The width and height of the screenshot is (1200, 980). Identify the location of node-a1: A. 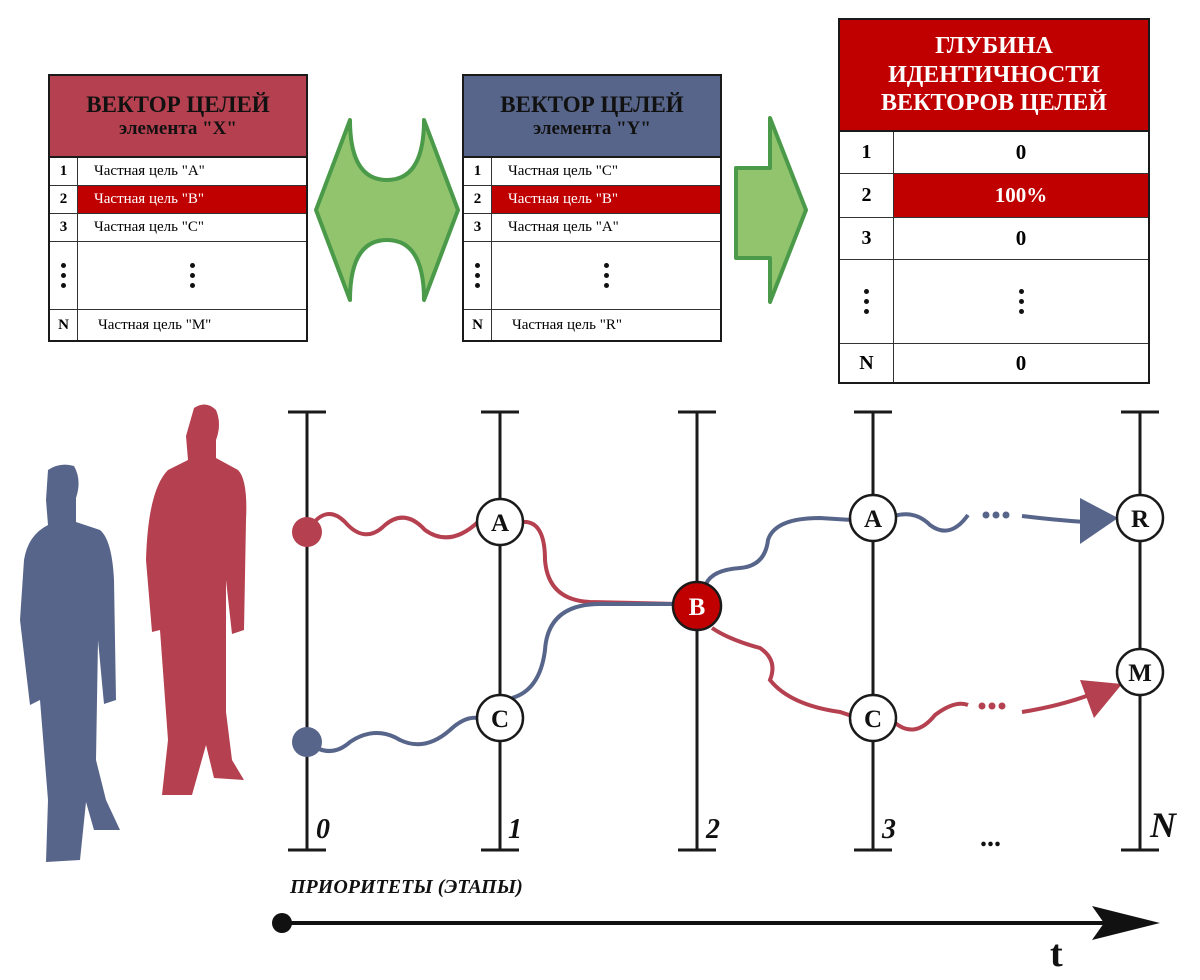
(500, 522).